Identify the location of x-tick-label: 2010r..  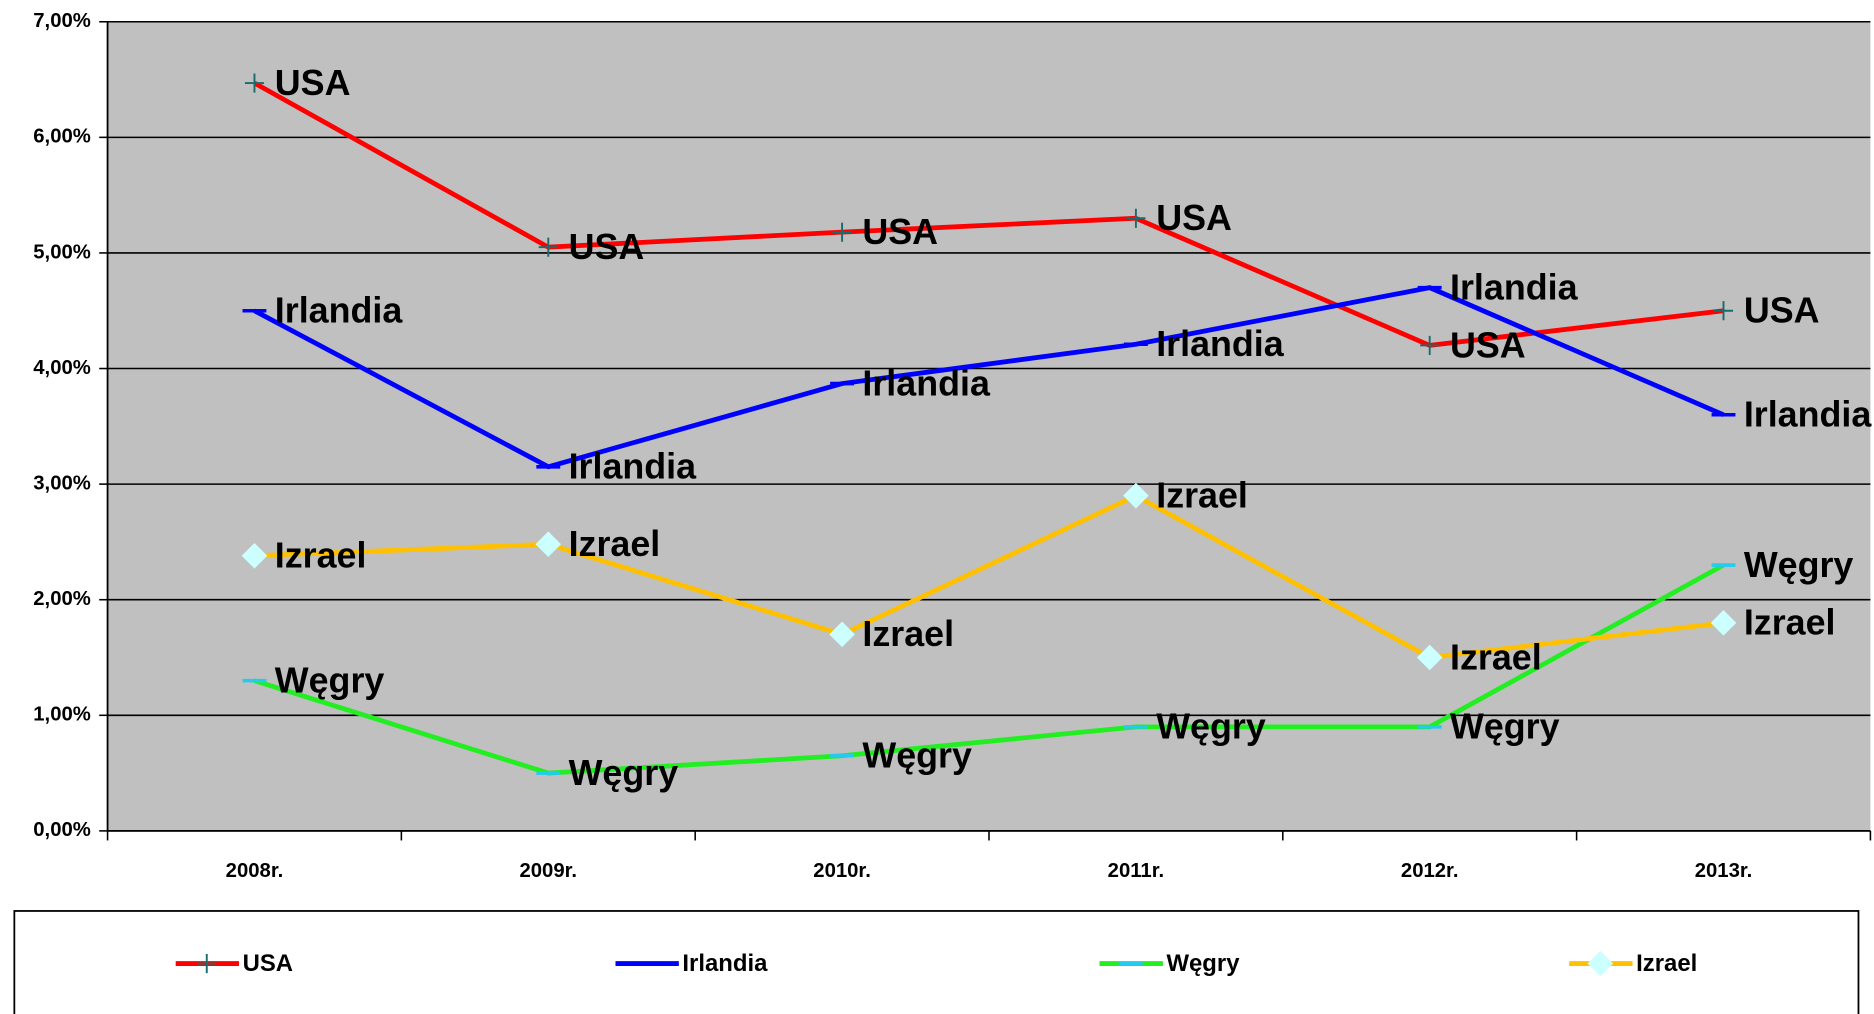
(842, 871).